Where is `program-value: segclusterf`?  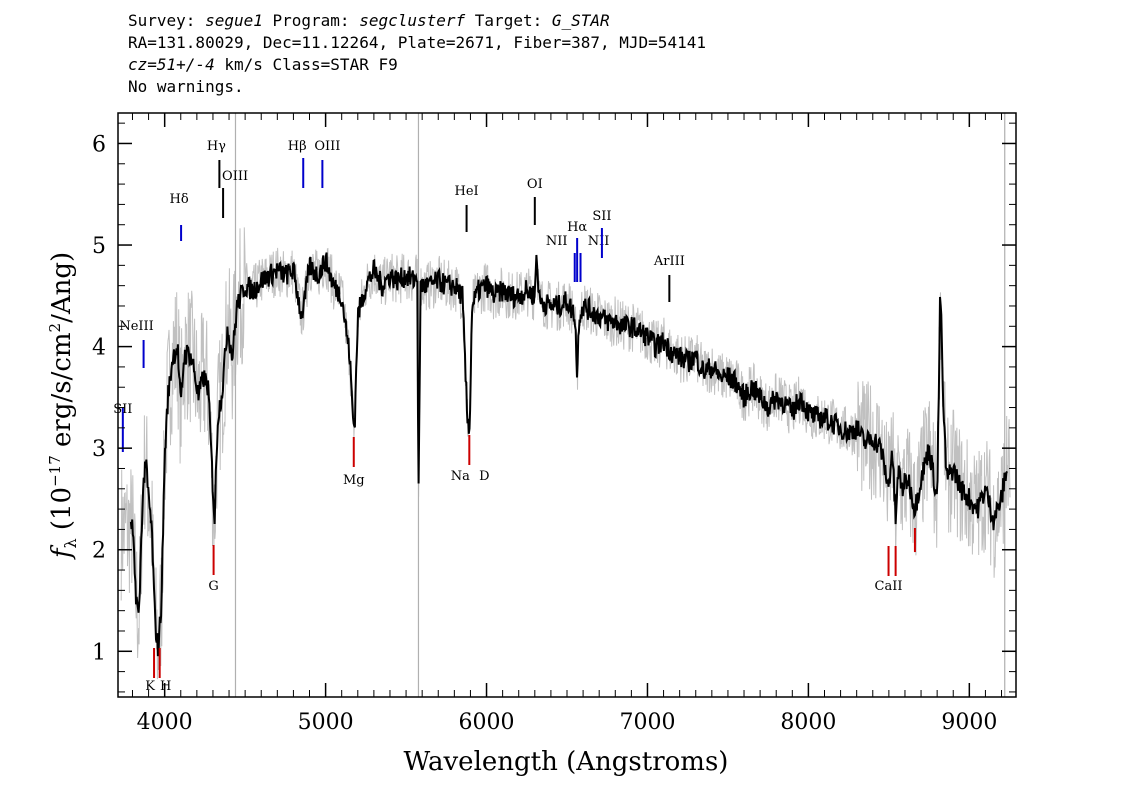
program-value: segclusterf is located at coordinates (412, 20).